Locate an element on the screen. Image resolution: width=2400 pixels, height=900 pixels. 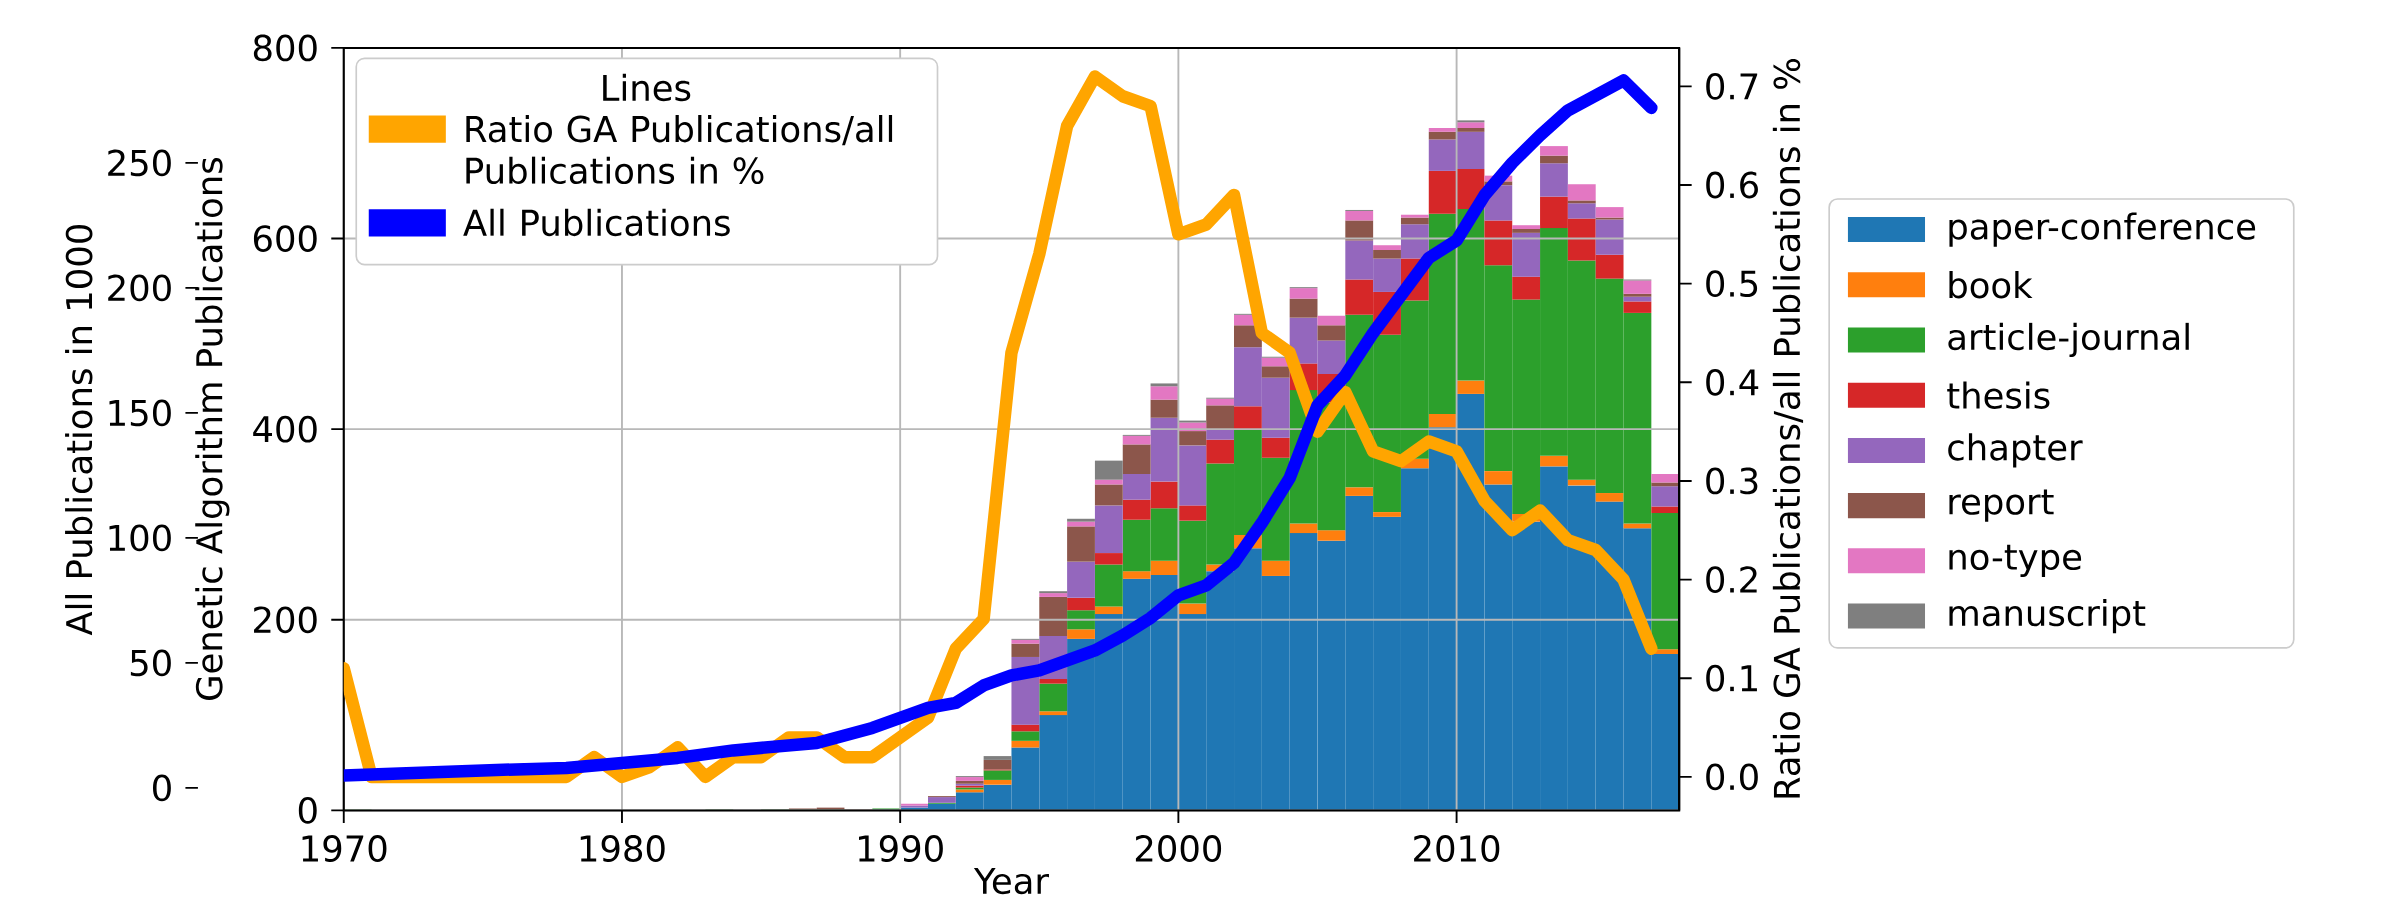
y3-tick-label: 100 is located at coordinates (140, 538).